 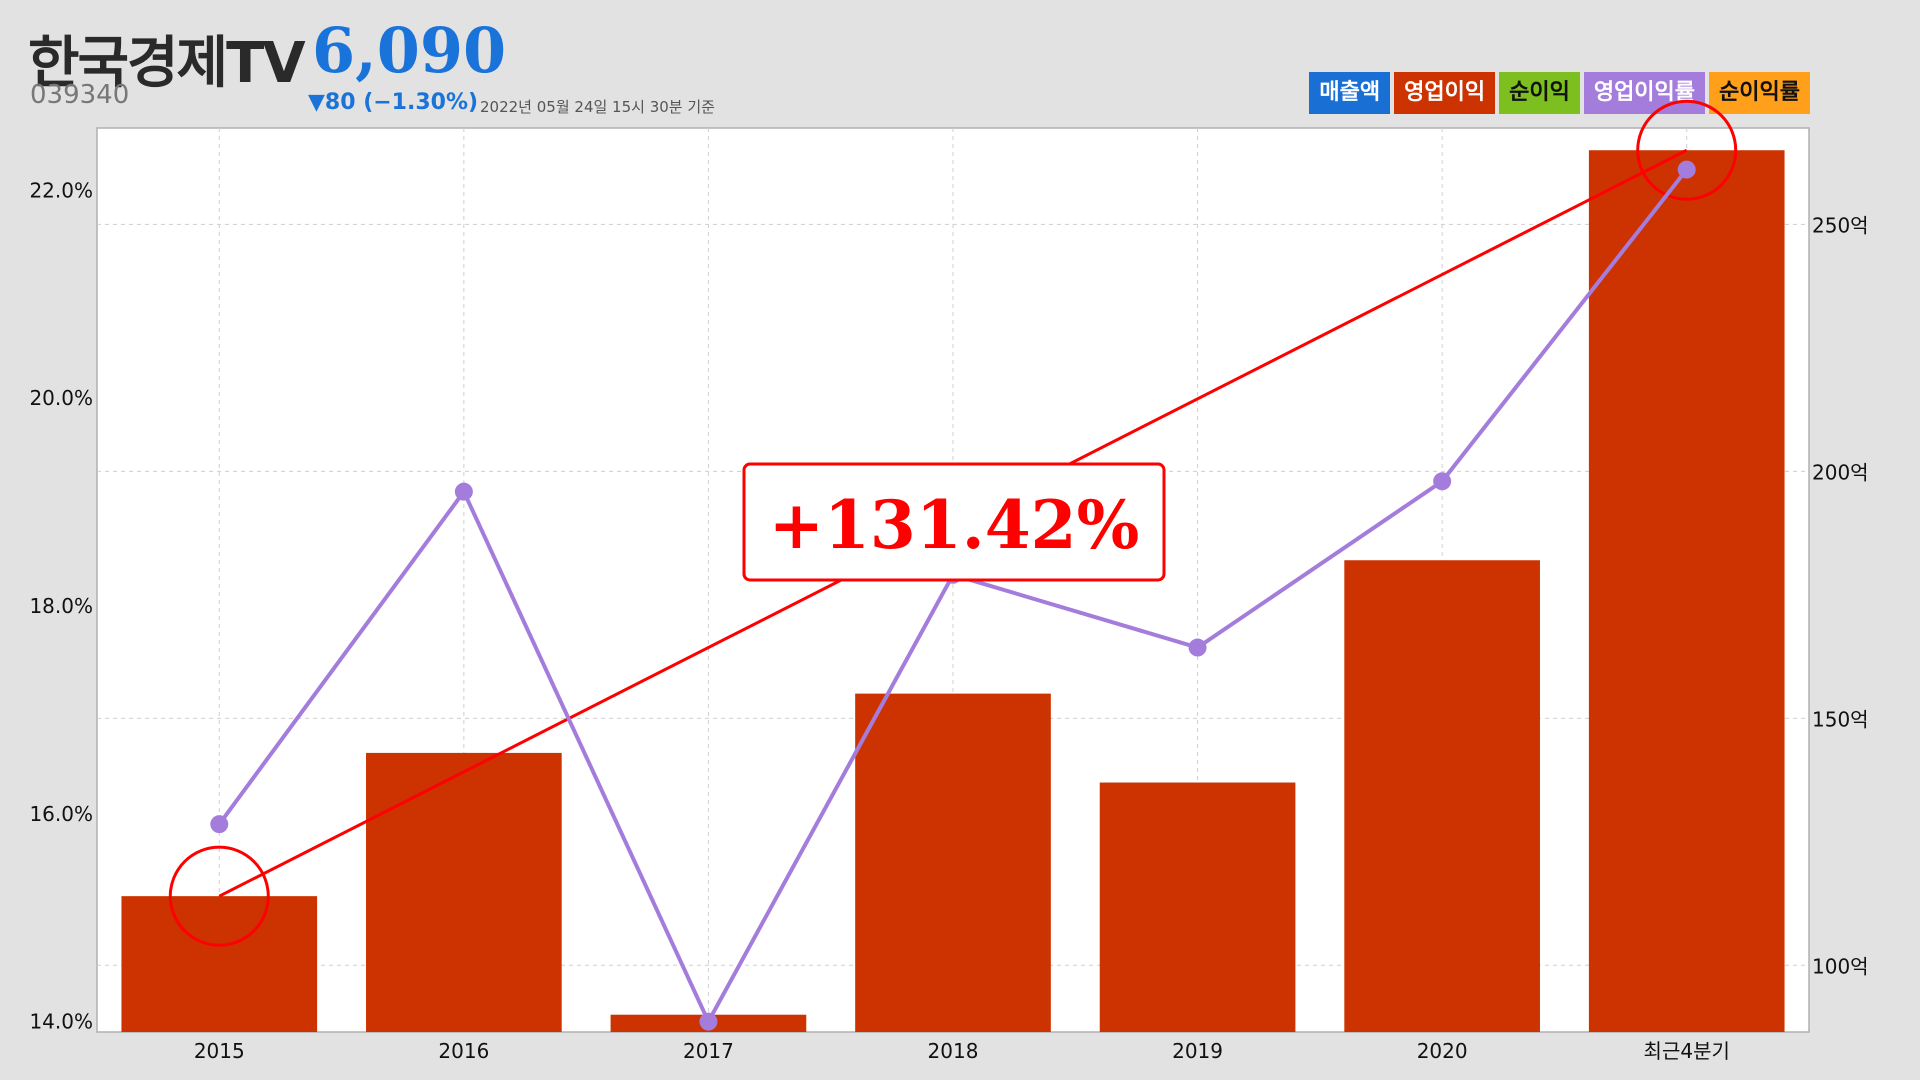 What do you see at coordinates (393, 102) in the screenshot?
I see `price-change: ▼80 (−1.30%)` at bounding box center [393, 102].